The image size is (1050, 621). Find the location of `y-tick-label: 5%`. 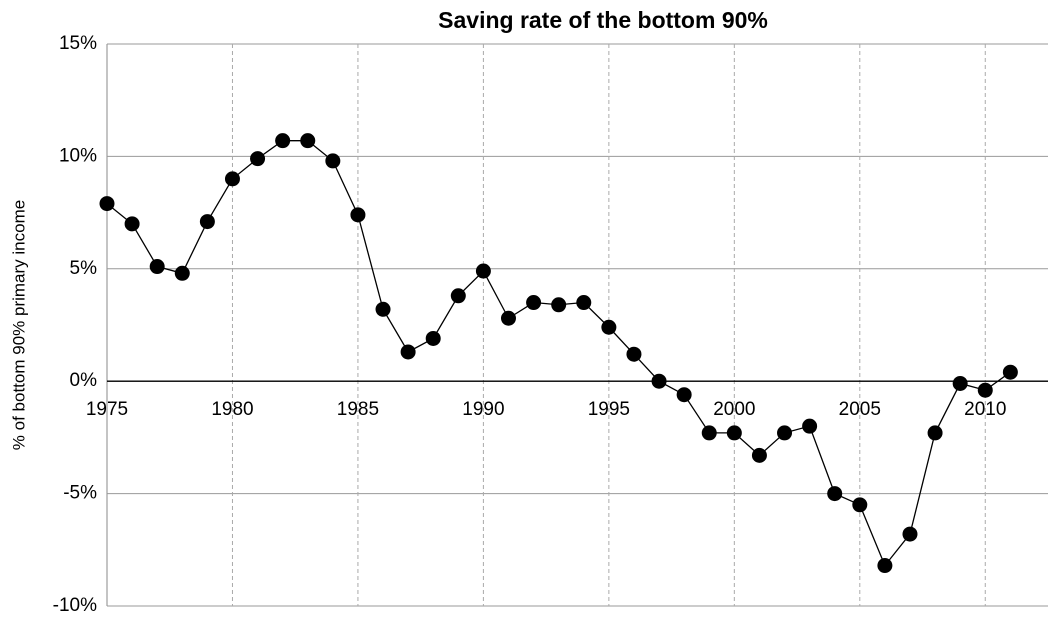

y-tick-label: 5% is located at coordinates (84, 268).